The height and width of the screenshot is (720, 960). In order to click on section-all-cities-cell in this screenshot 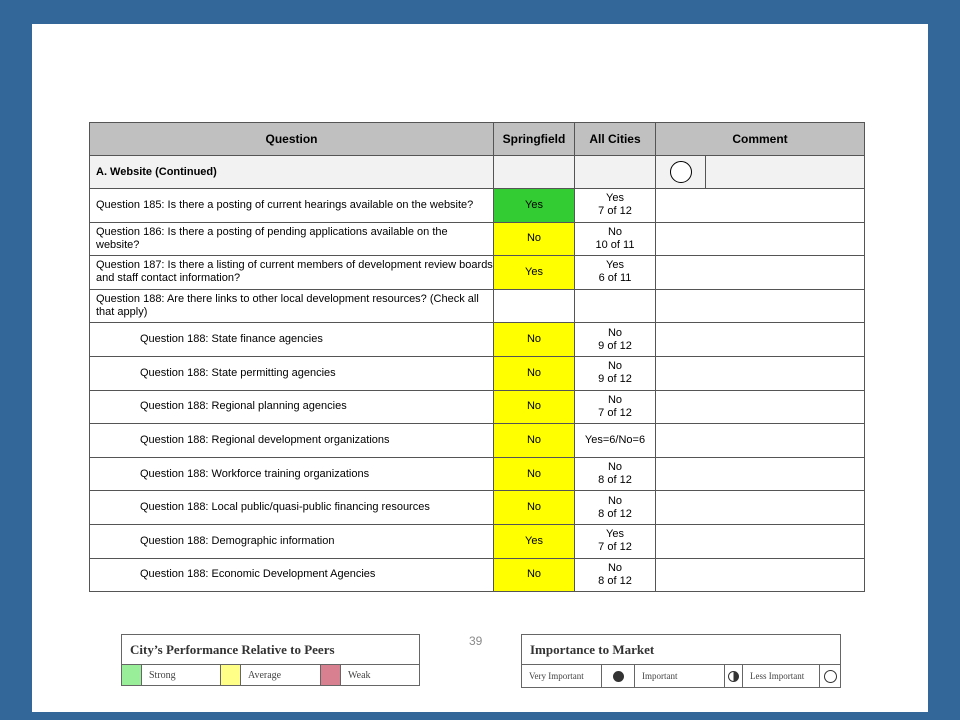, I will do `click(615, 172)`.